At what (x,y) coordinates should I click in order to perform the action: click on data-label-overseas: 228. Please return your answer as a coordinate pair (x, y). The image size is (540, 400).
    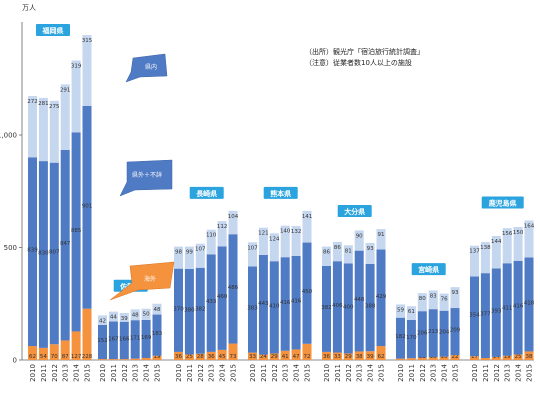
    Looking at the image, I should click on (87, 357).